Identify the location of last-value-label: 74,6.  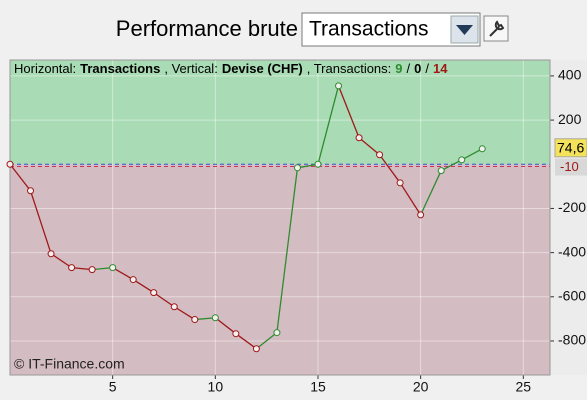
(570, 147).